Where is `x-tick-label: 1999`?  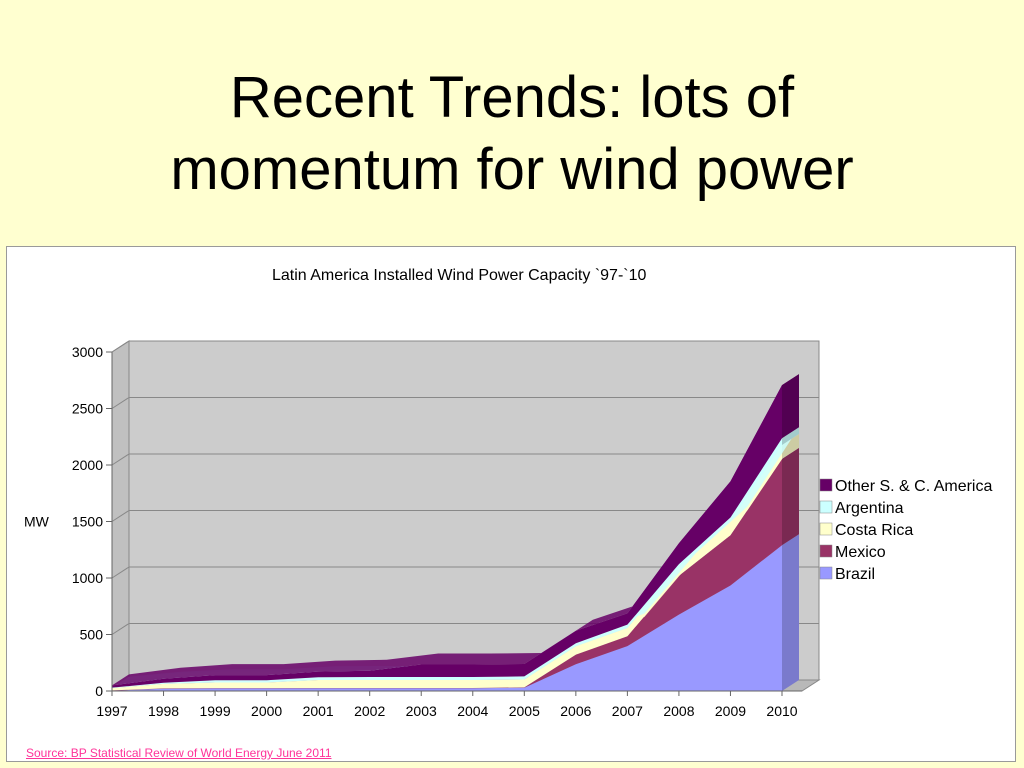 x-tick-label: 1999 is located at coordinates (214, 711).